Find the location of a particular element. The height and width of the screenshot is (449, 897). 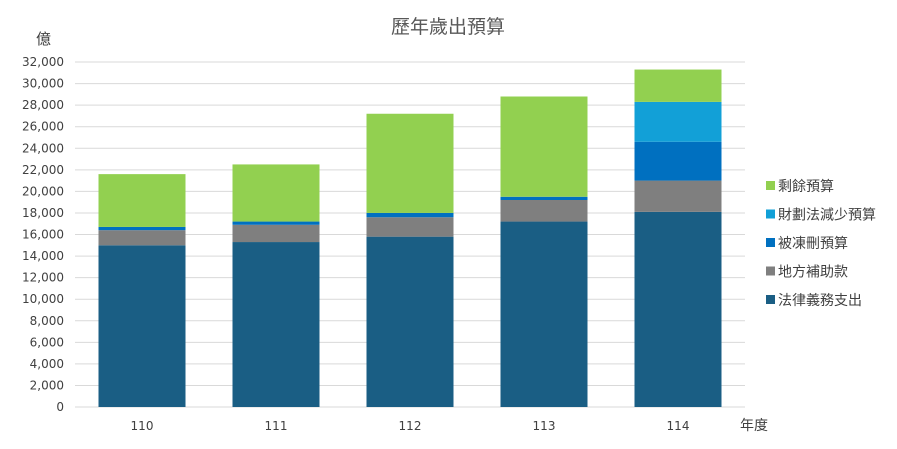

y-tick-label: 4,000 is located at coordinates (47, 364).